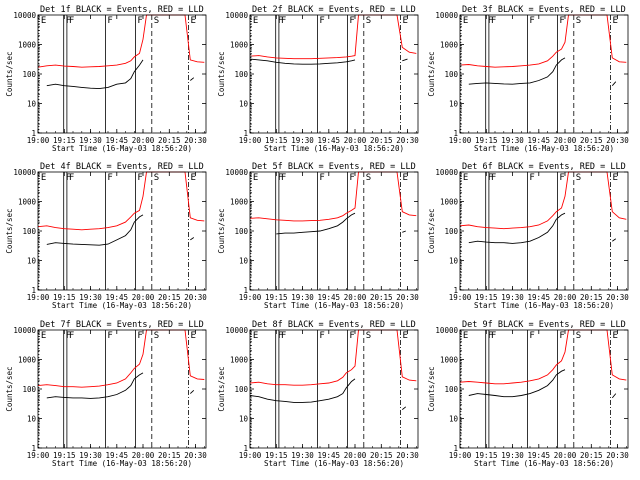  I want to click on panel-title: Det 8f BLACK = Events, RED = LLD, so click(334, 325).